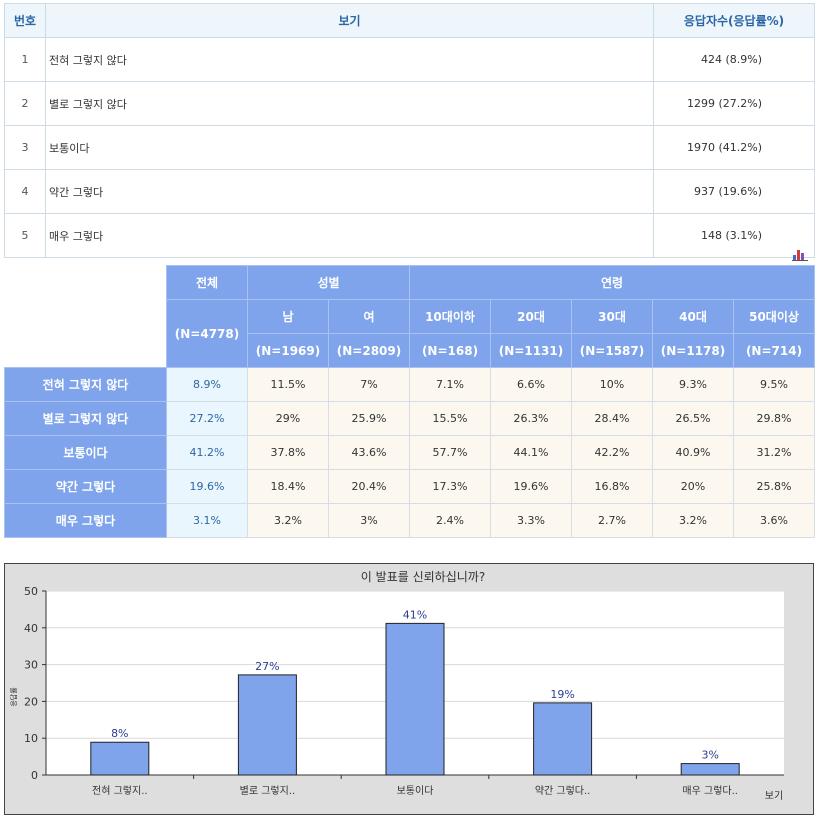 The image size is (819, 818). What do you see at coordinates (612, 520) in the screenshot?
I see `cell: 2.7%` at bounding box center [612, 520].